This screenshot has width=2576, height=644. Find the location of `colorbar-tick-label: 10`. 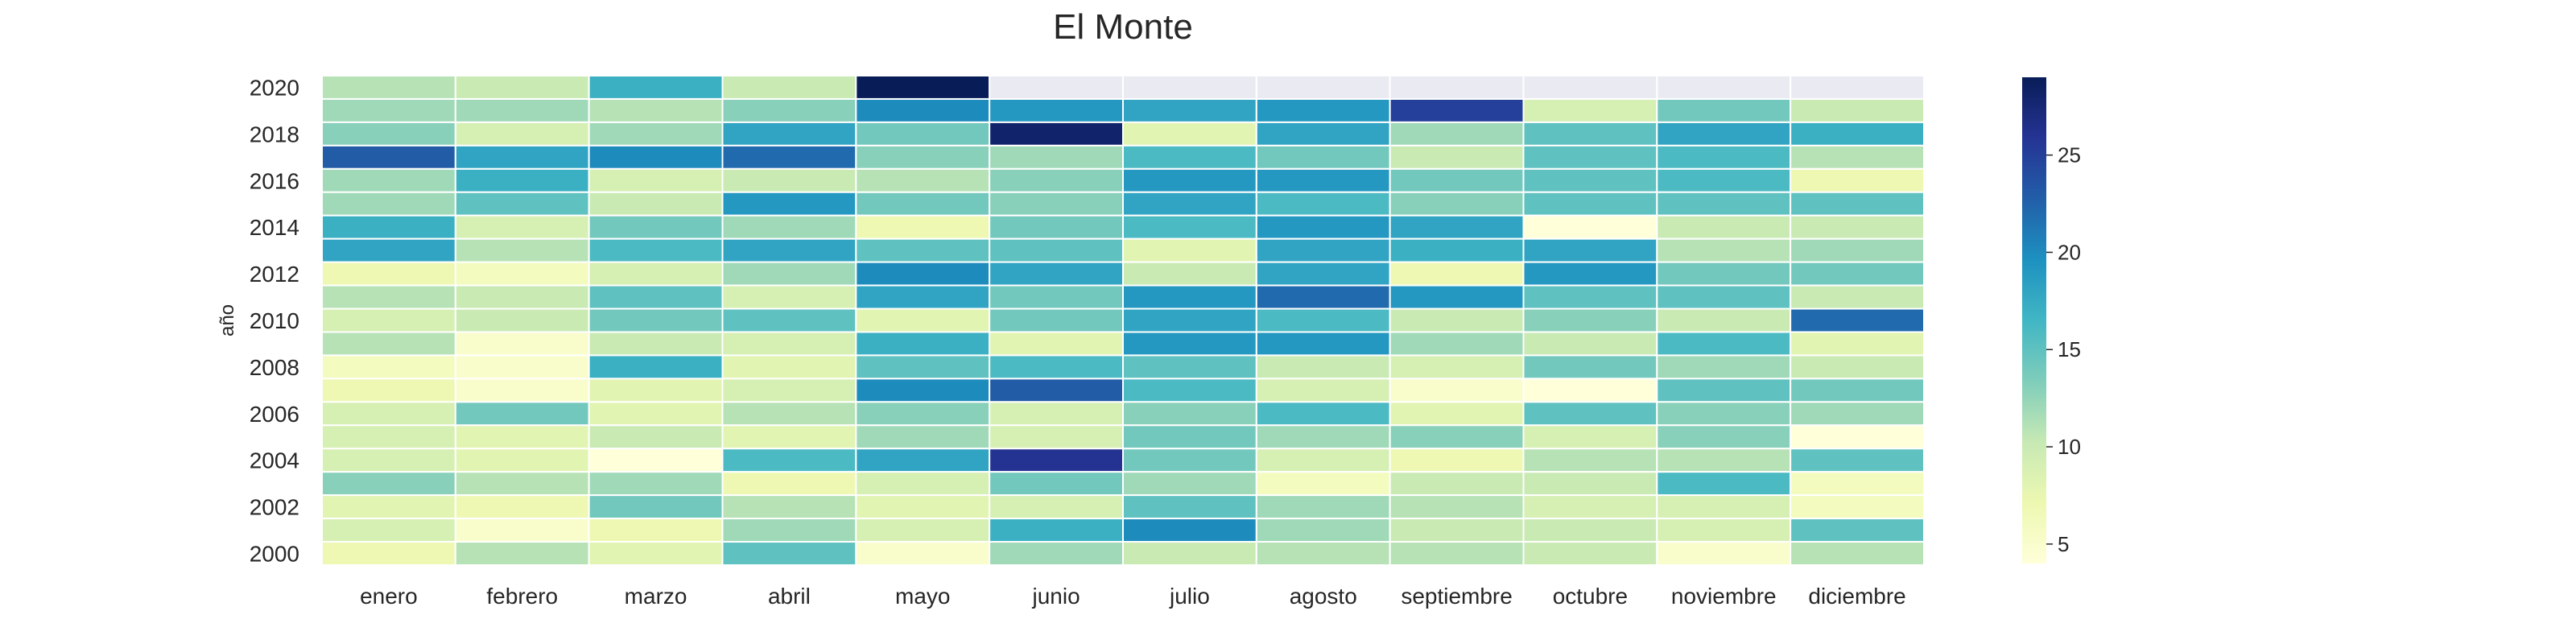

colorbar-tick-label: 10 is located at coordinates (2069, 447).